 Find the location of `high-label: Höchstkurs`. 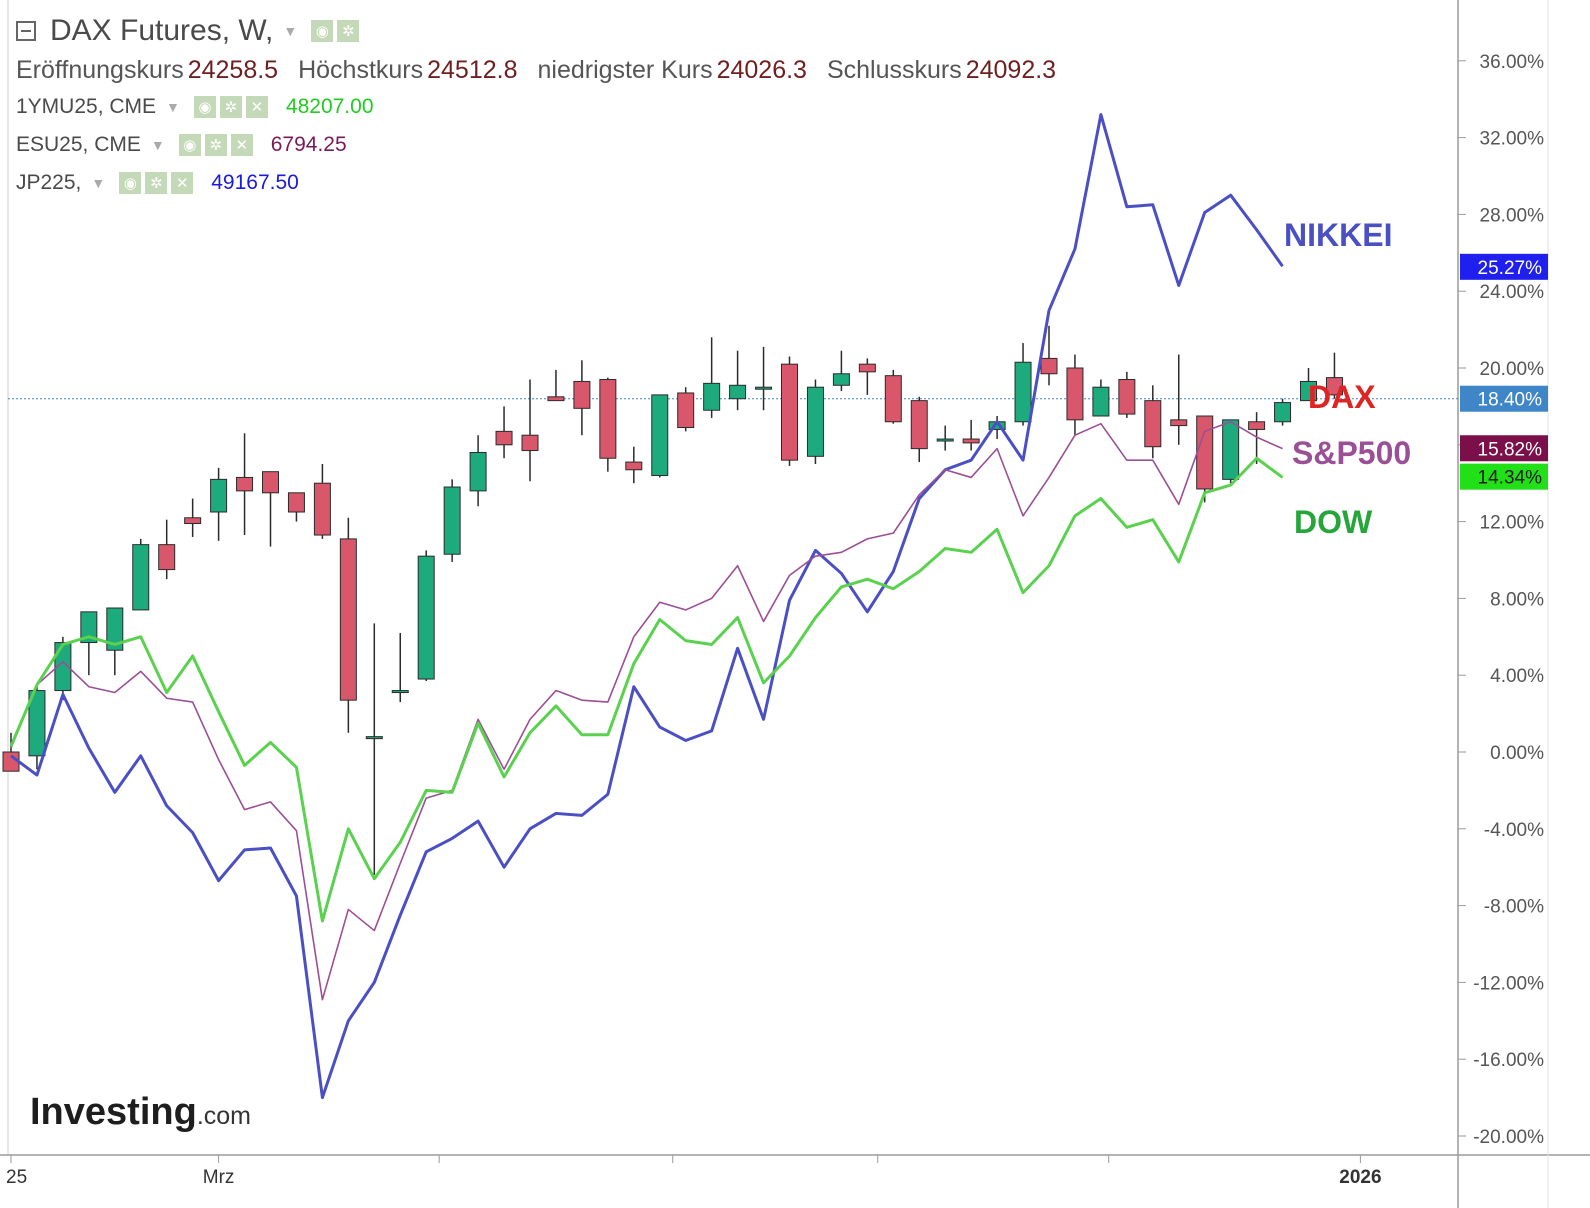

high-label: Höchstkurs is located at coordinates (361, 69).